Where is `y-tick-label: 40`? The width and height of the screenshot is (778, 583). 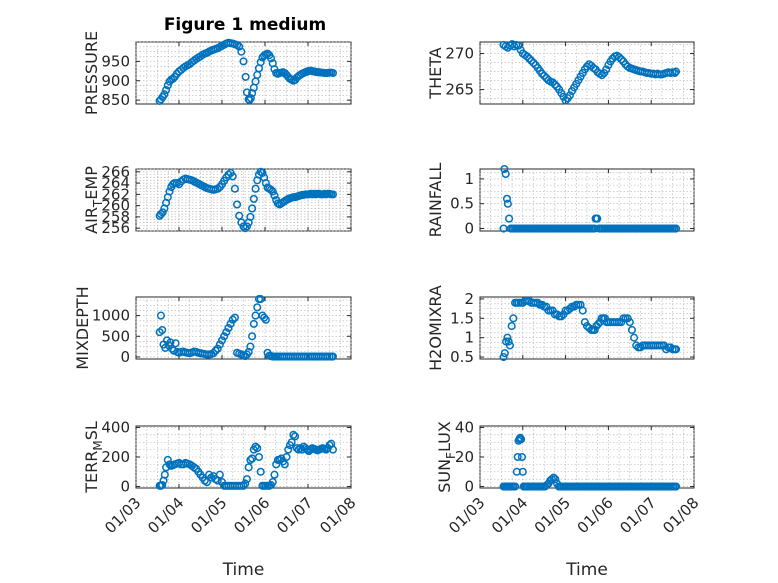
y-tick-label: 40 is located at coordinates (464, 427).